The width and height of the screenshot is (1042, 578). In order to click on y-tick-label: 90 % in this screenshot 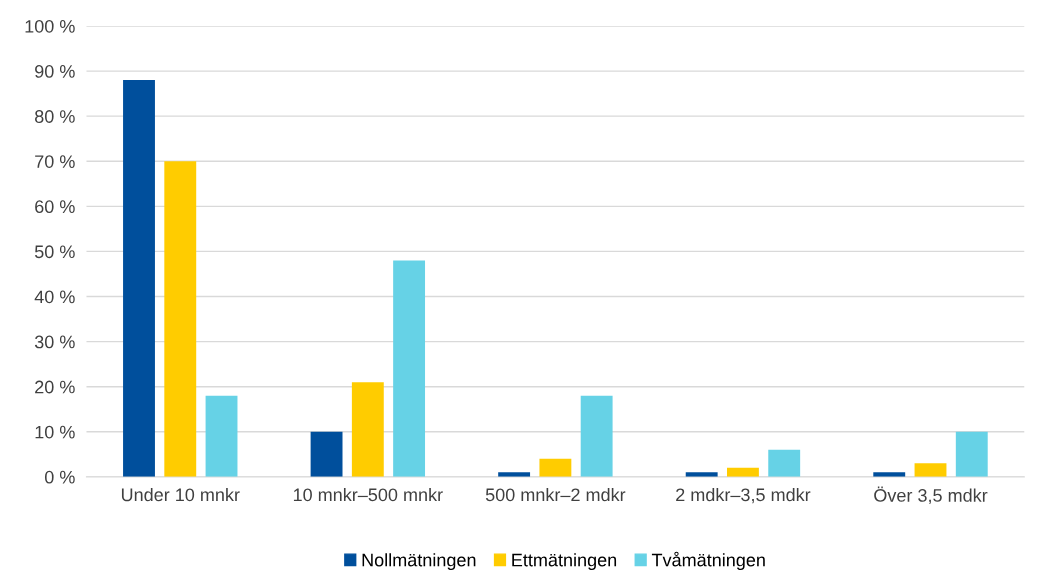, I will do `click(55, 71)`.